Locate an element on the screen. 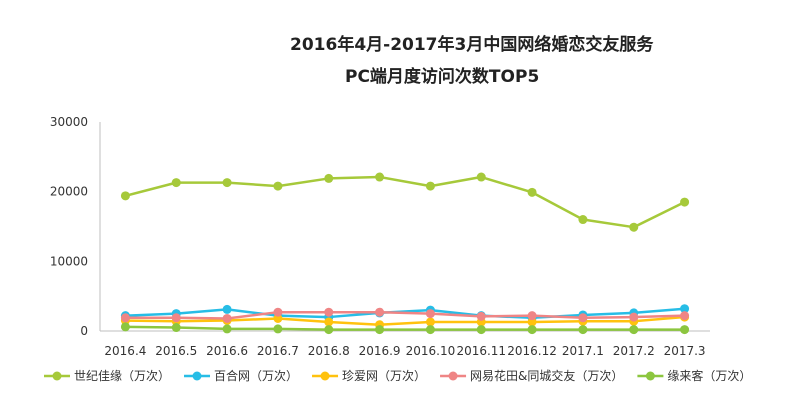  x-tick-label: 2016.4 is located at coordinates (125, 351).